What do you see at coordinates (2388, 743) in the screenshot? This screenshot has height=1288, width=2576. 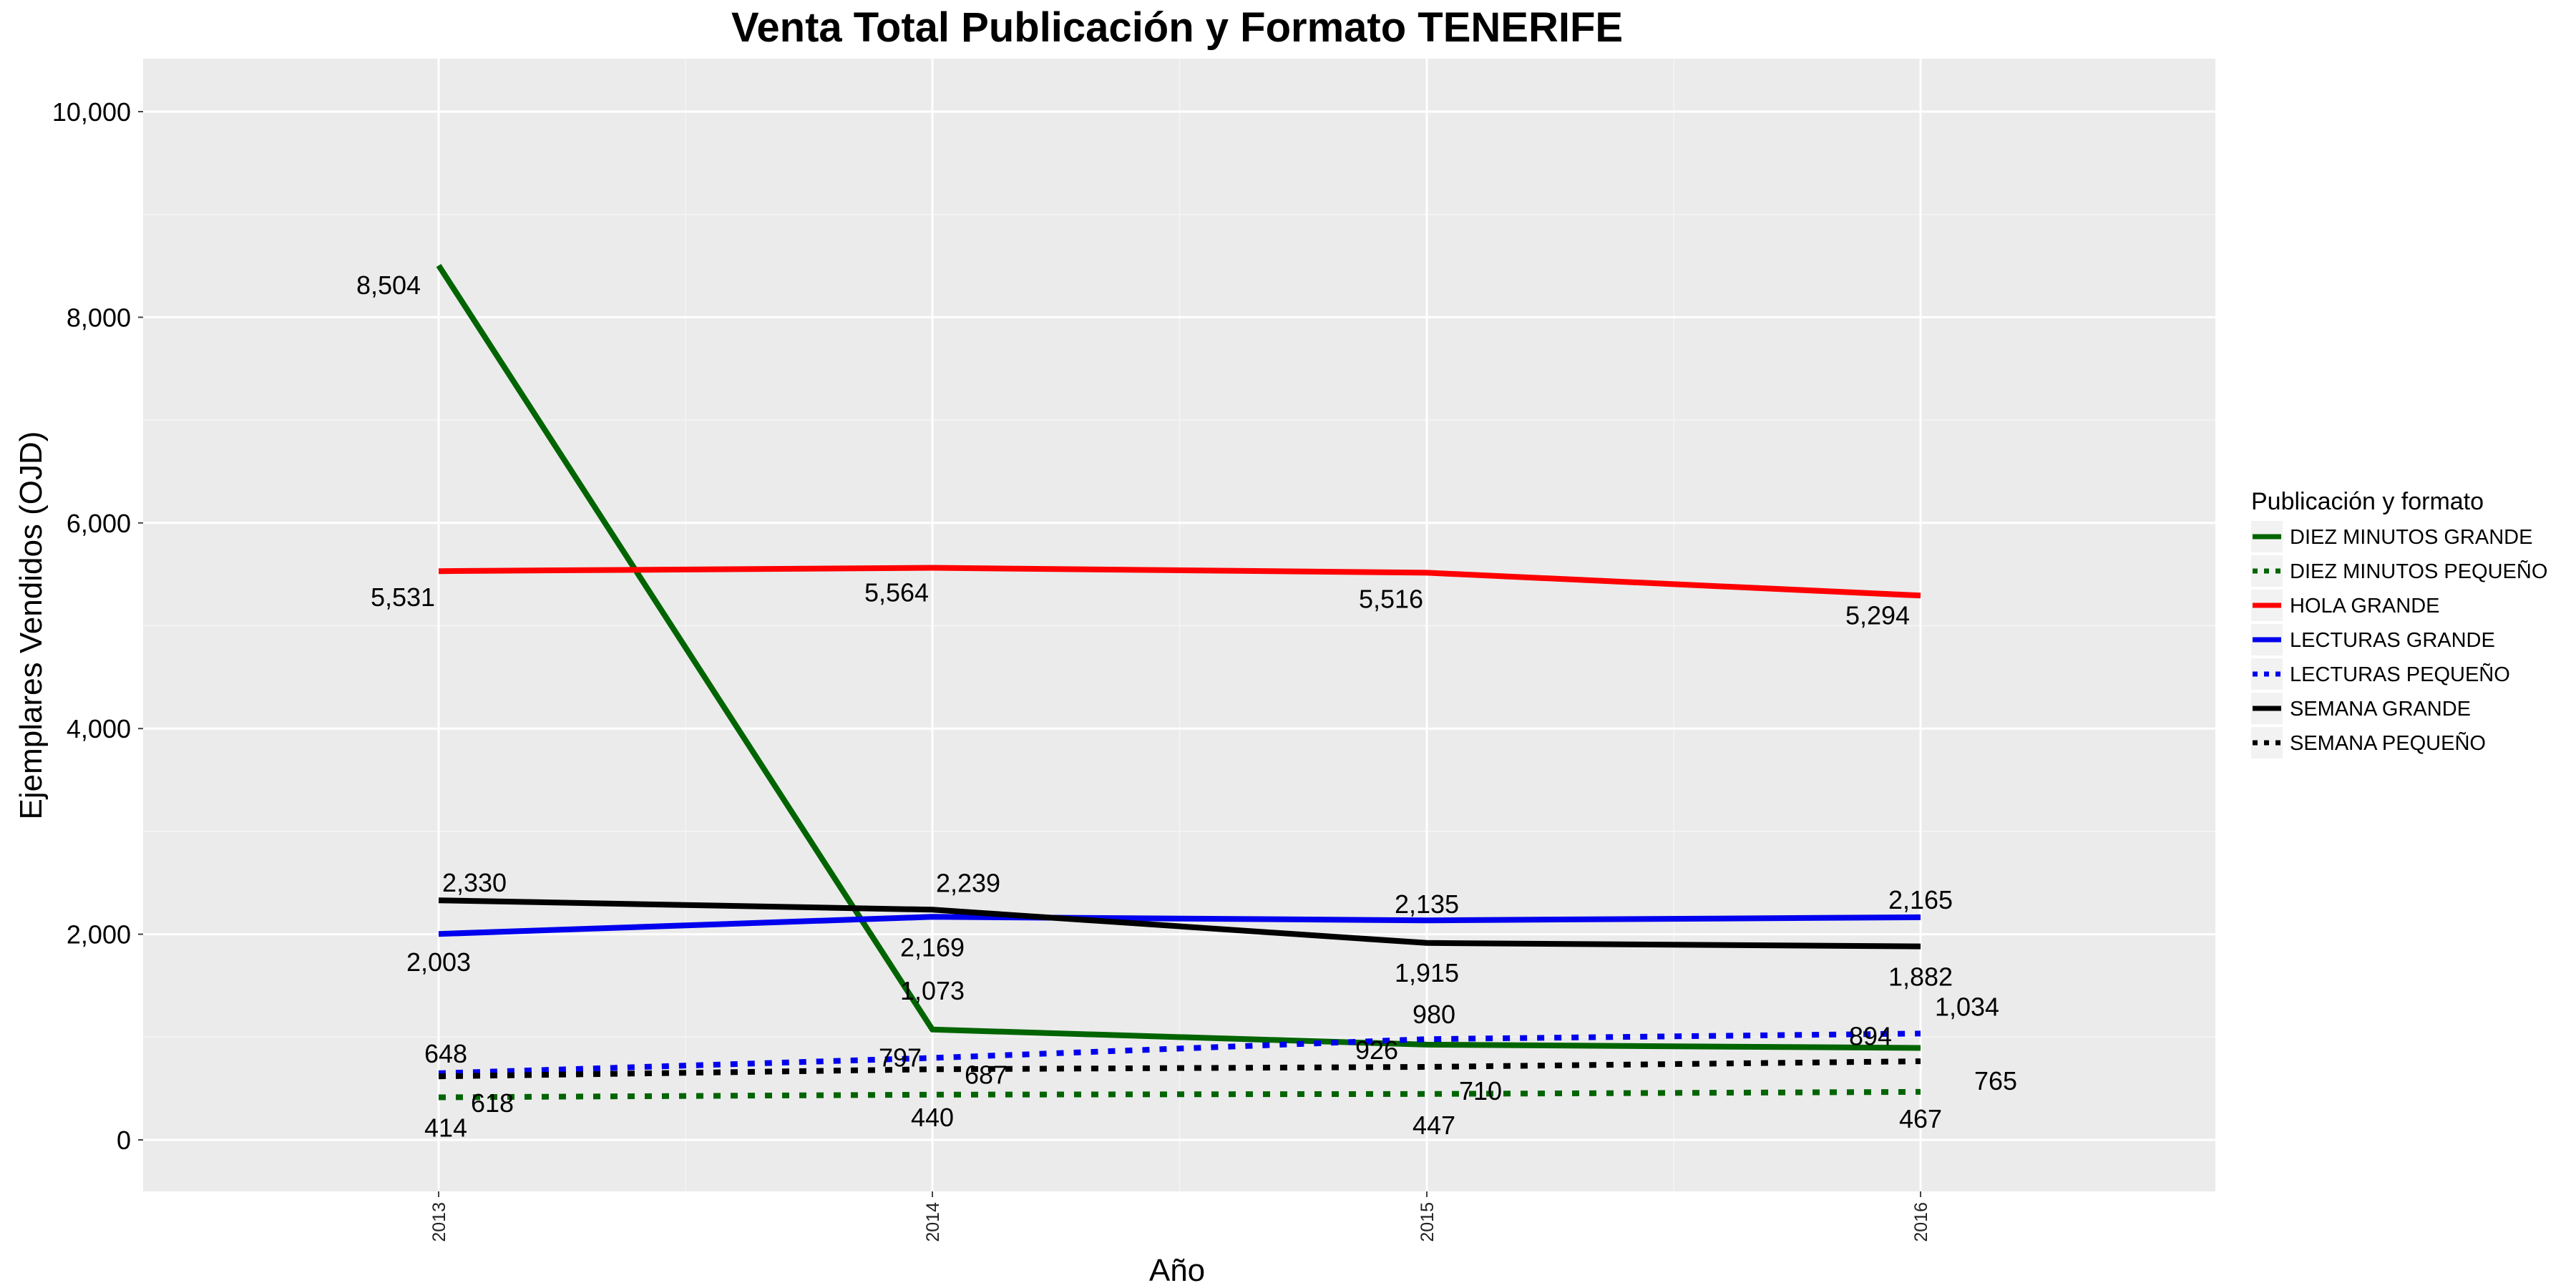 I see `legend-label: SEMANA PEQUEÑO` at bounding box center [2388, 743].